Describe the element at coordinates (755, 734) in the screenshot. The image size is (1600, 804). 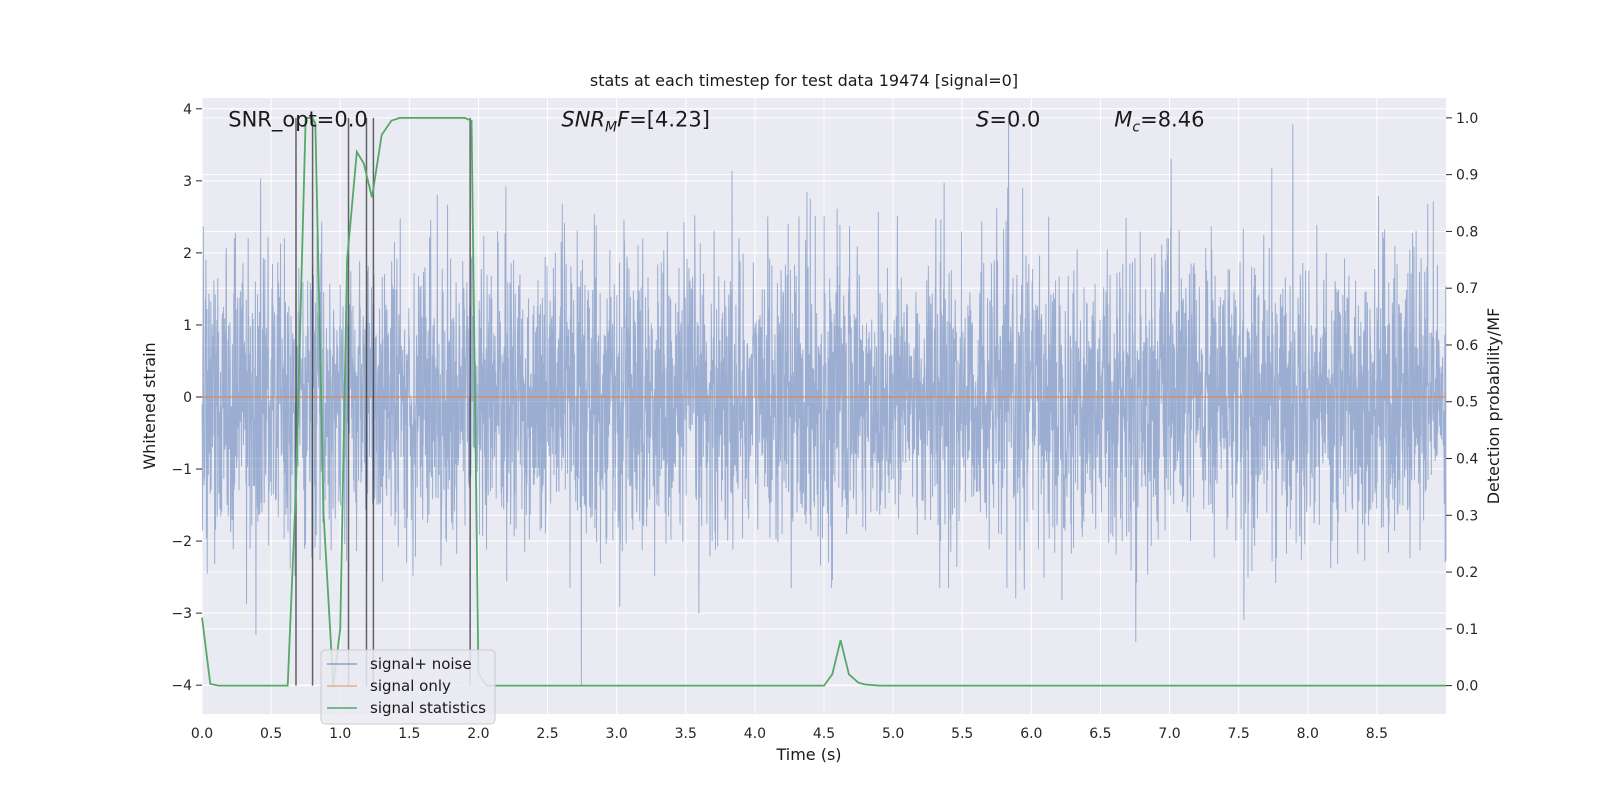
I see `x-tick-label: 4.0` at that location.